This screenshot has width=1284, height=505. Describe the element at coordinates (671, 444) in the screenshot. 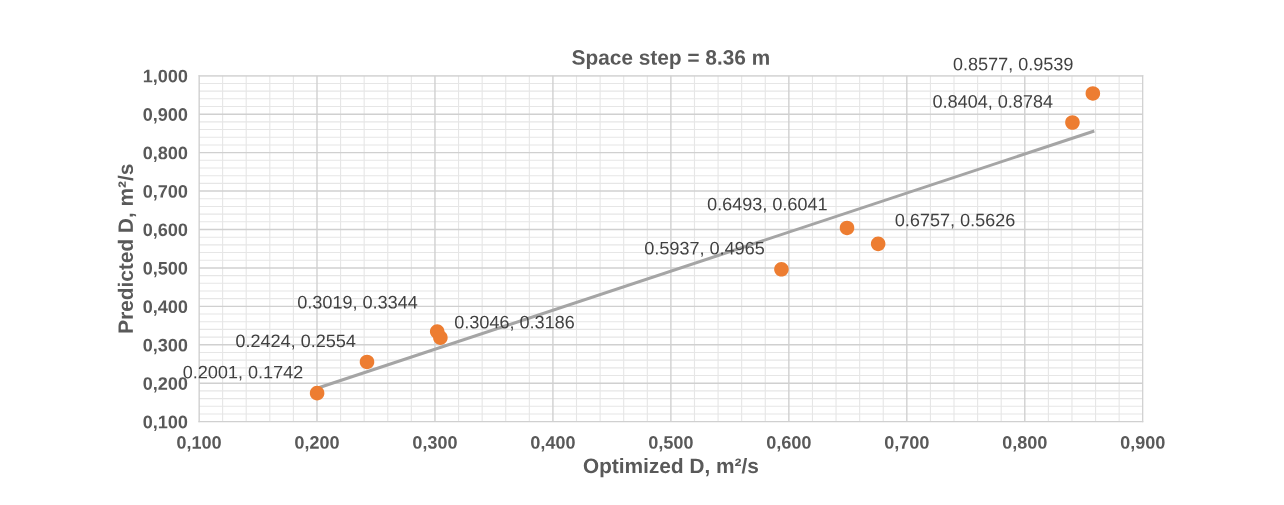

I see `x-tick-label: 0,500` at that location.